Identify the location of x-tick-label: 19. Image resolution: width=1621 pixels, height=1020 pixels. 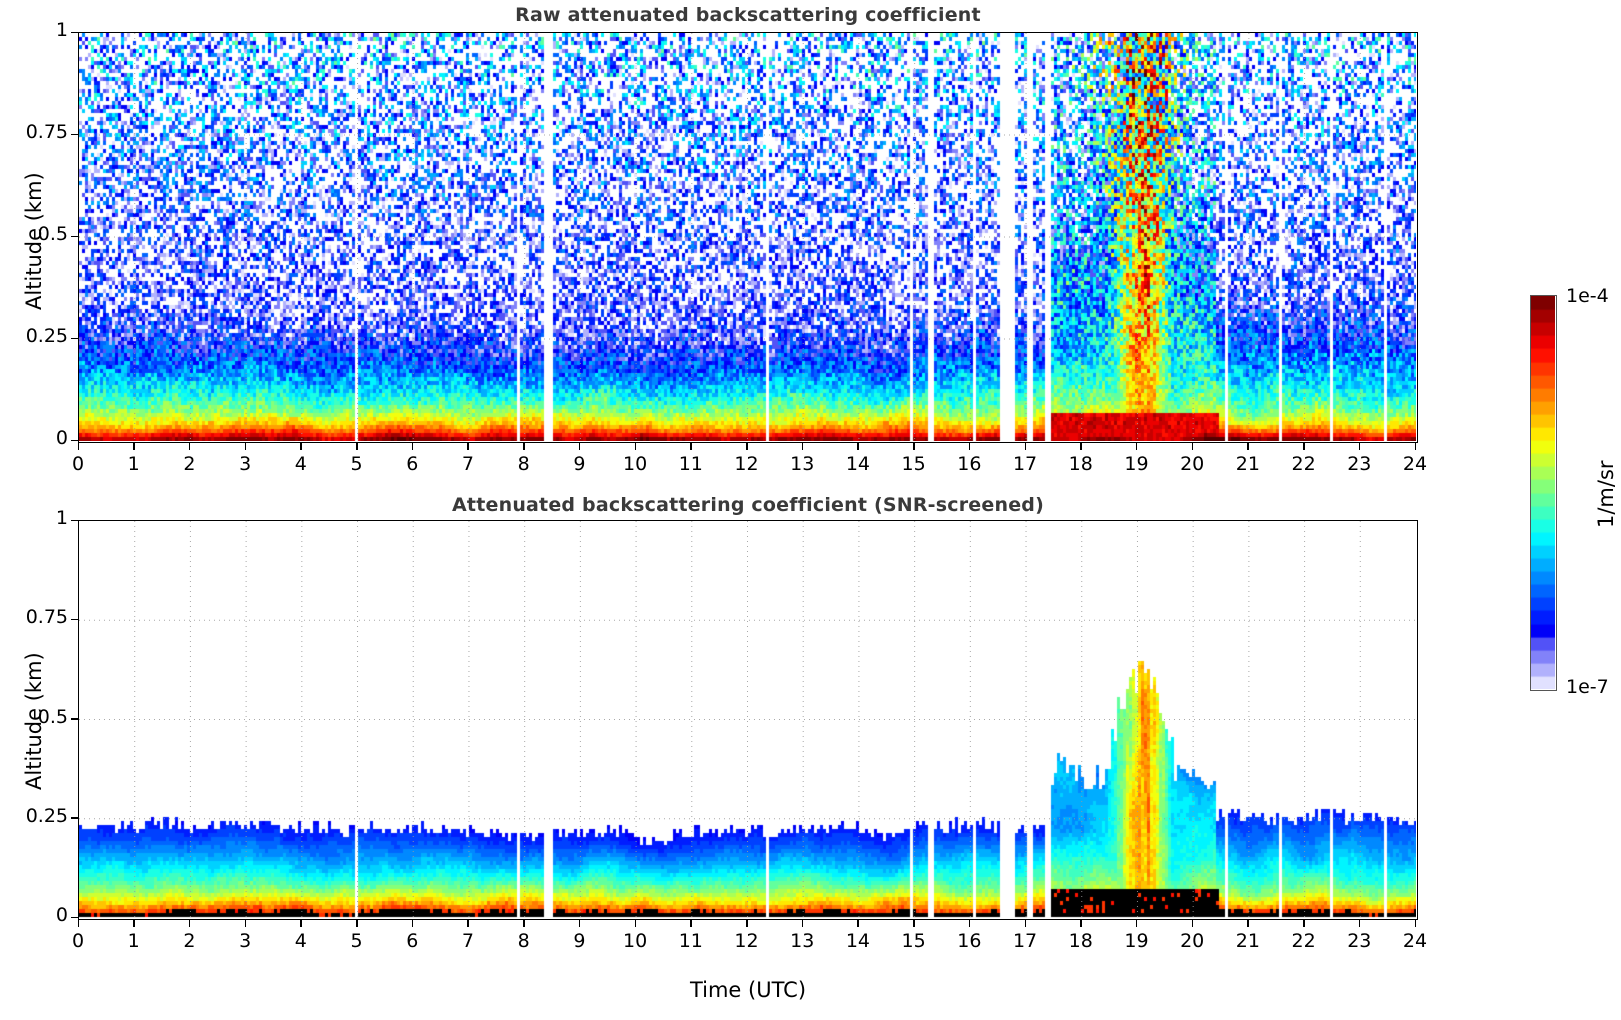
(1136, 941).